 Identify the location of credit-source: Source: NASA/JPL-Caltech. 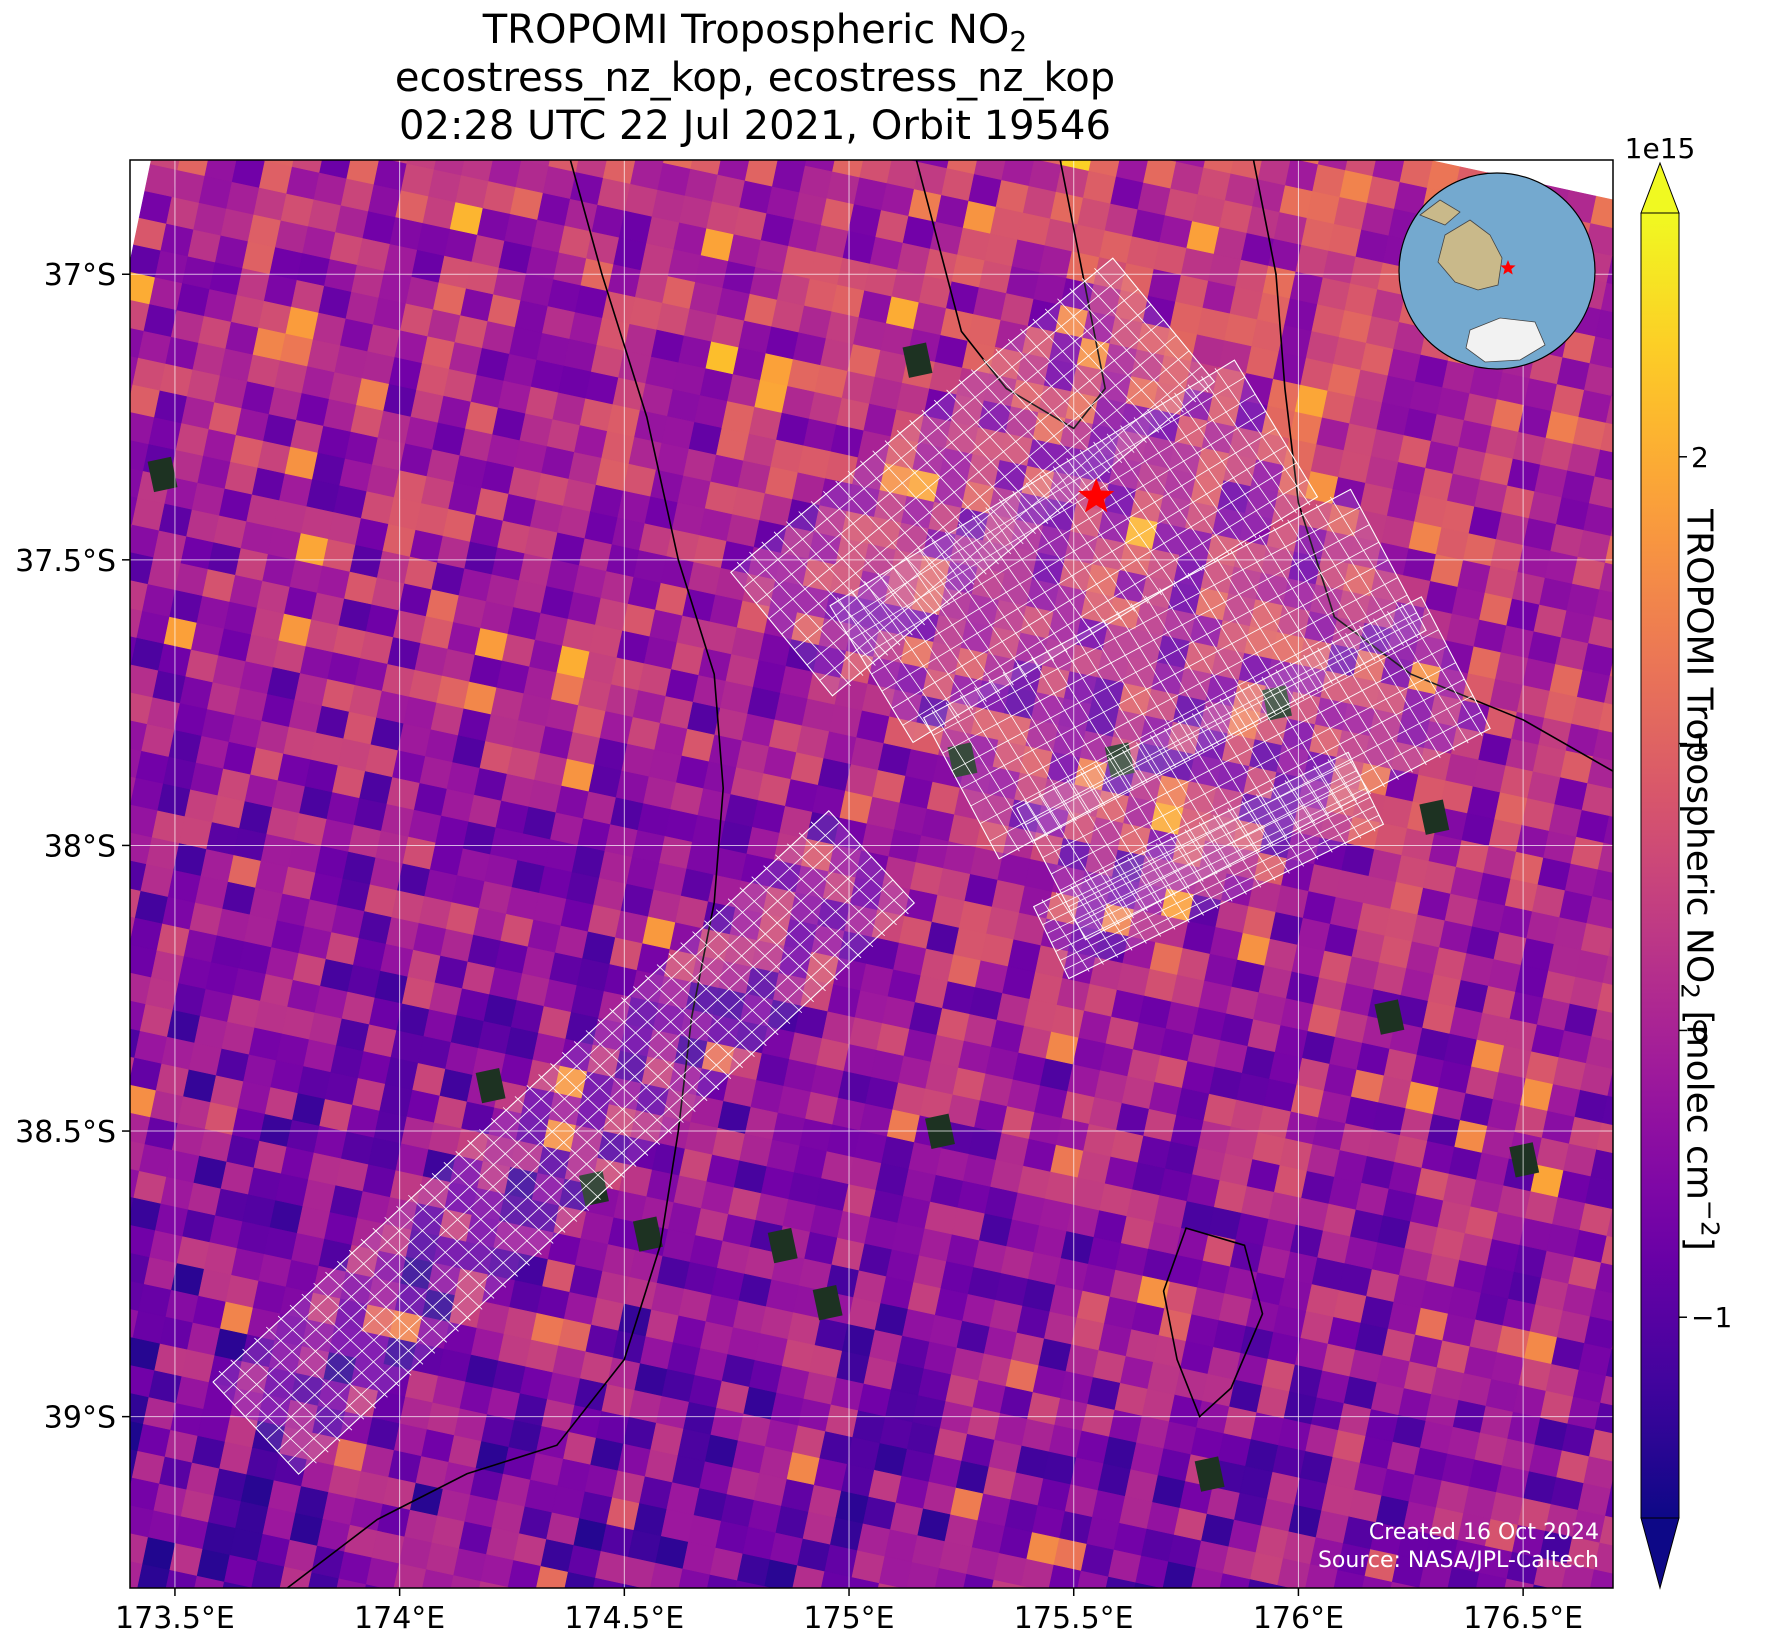
(1458, 1560).